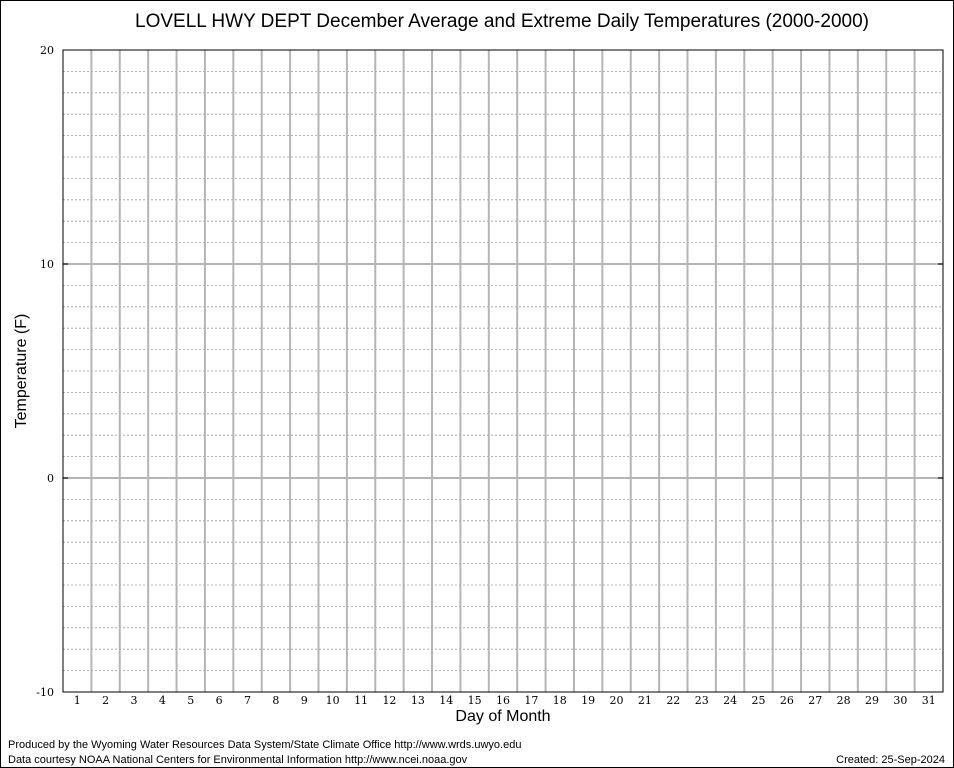  What do you see at coordinates (890, 760) in the screenshot?
I see `footer-created-date: Created: 25-Sep-2024` at bounding box center [890, 760].